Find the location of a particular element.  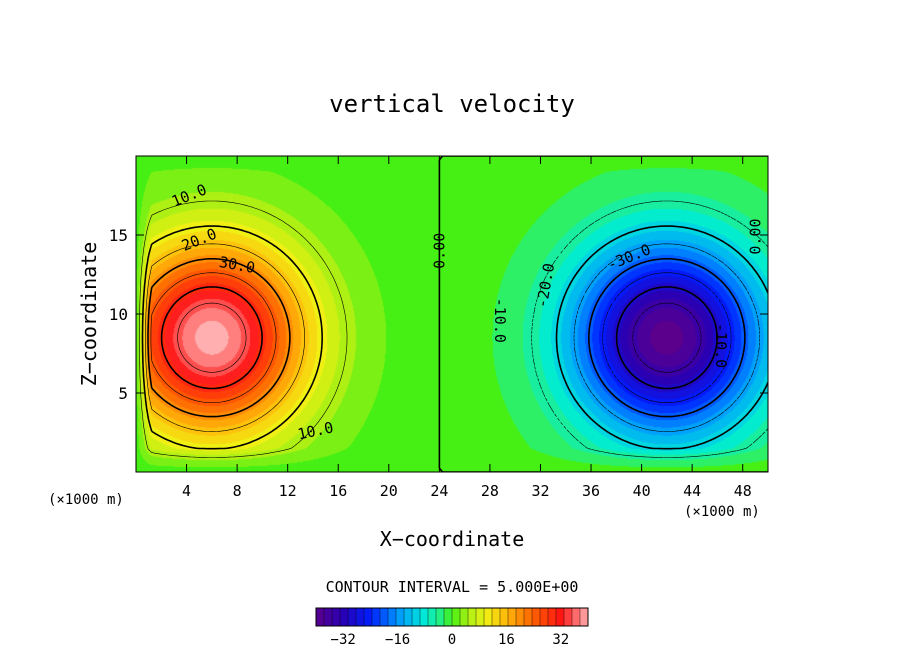

contour-line--10 is located at coordinates (661, 337).